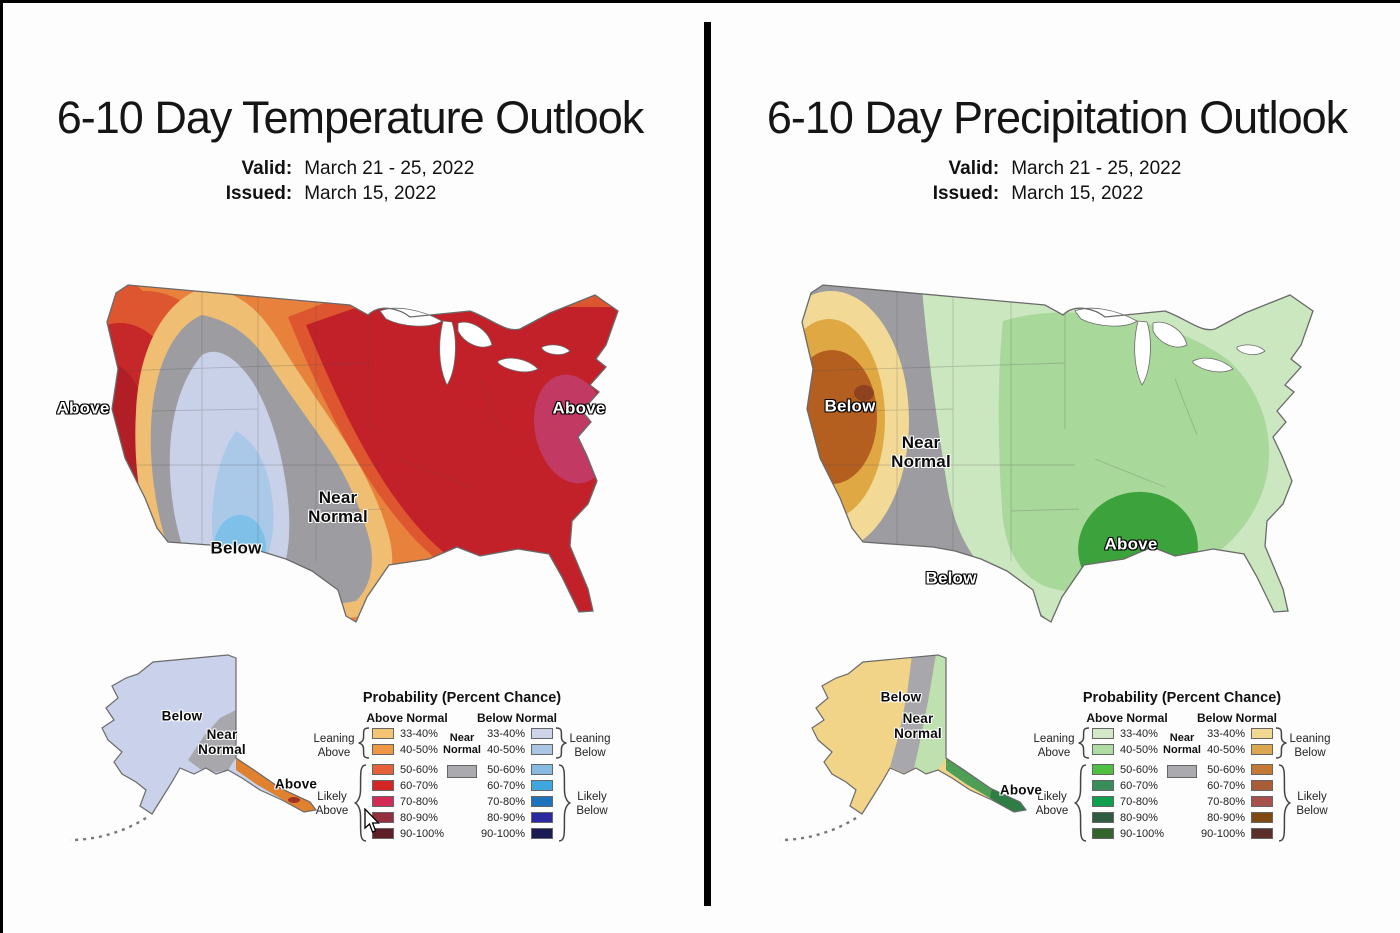  What do you see at coordinates (83, 408) in the screenshot?
I see `map-label-above-west: Above` at bounding box center [83, 408].